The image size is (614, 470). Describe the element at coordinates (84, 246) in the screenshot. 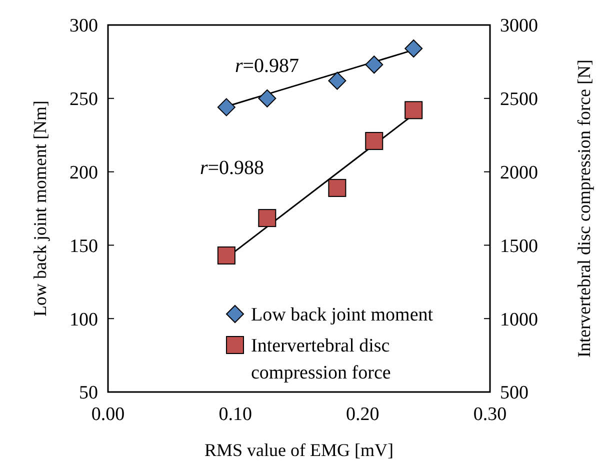

I see `y-tick-label: 150` at that location.